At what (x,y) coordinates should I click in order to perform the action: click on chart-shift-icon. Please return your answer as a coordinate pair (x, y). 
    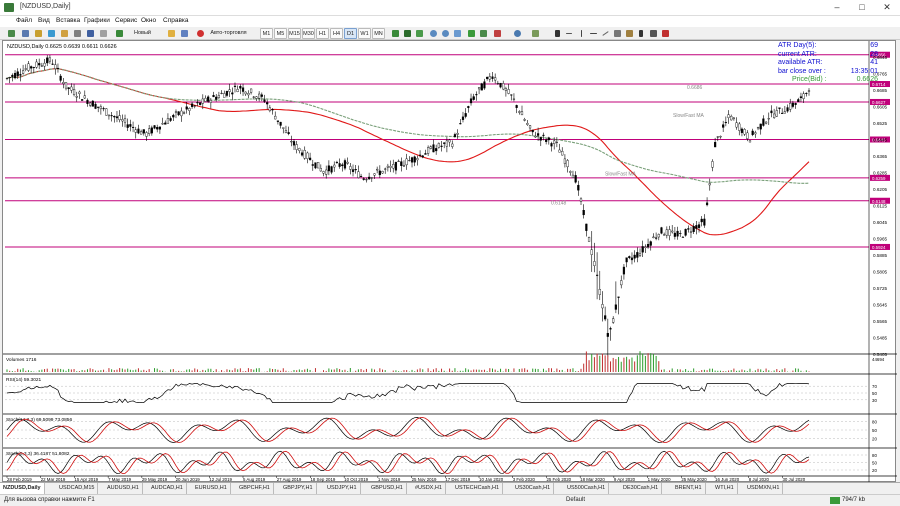
    Looking at the image, I should click on (483, 33).